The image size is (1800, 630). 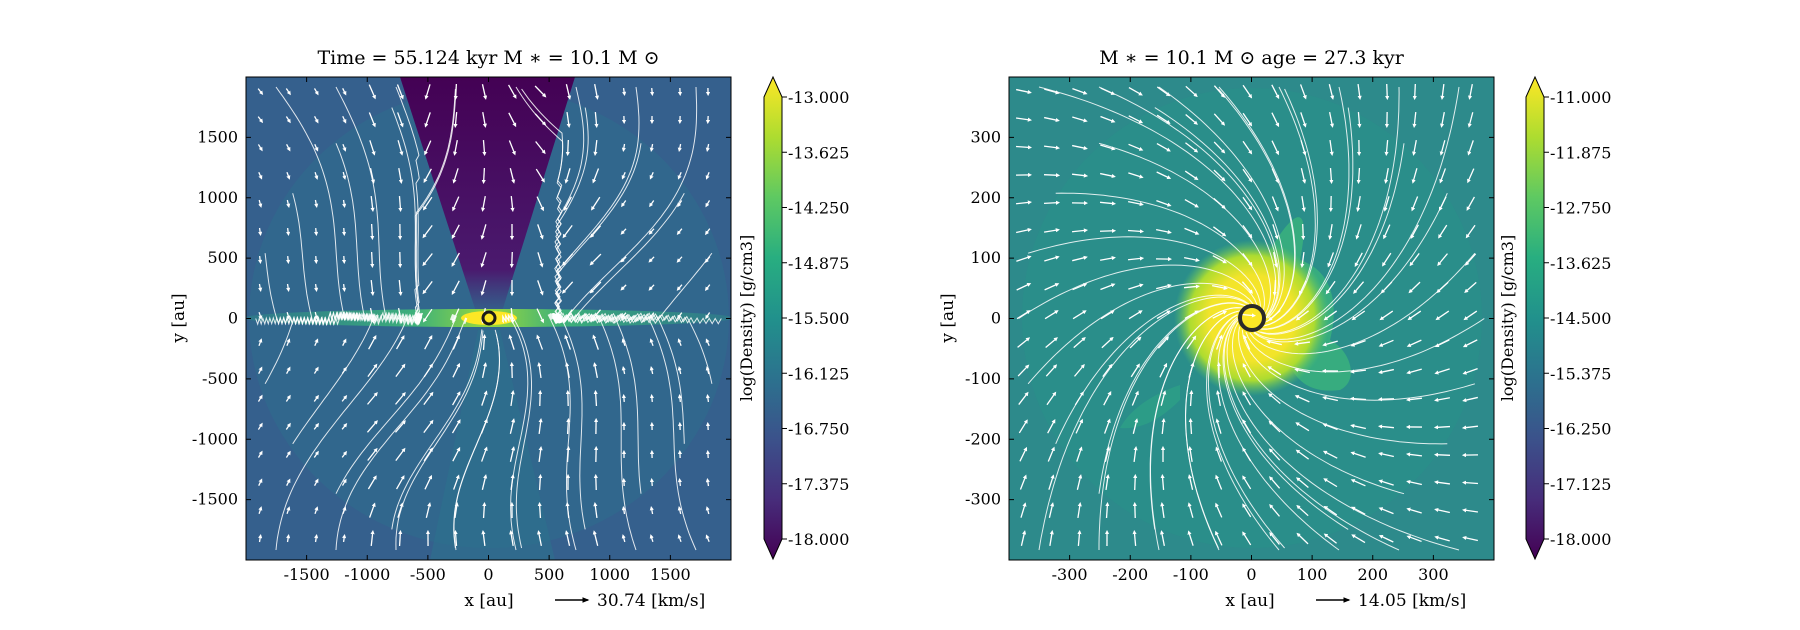 What do you see at coordinates (1580, 484) in the screenshot?
I see `colorbar-tick-label: -17.125` at bounding box center [1580, 484].